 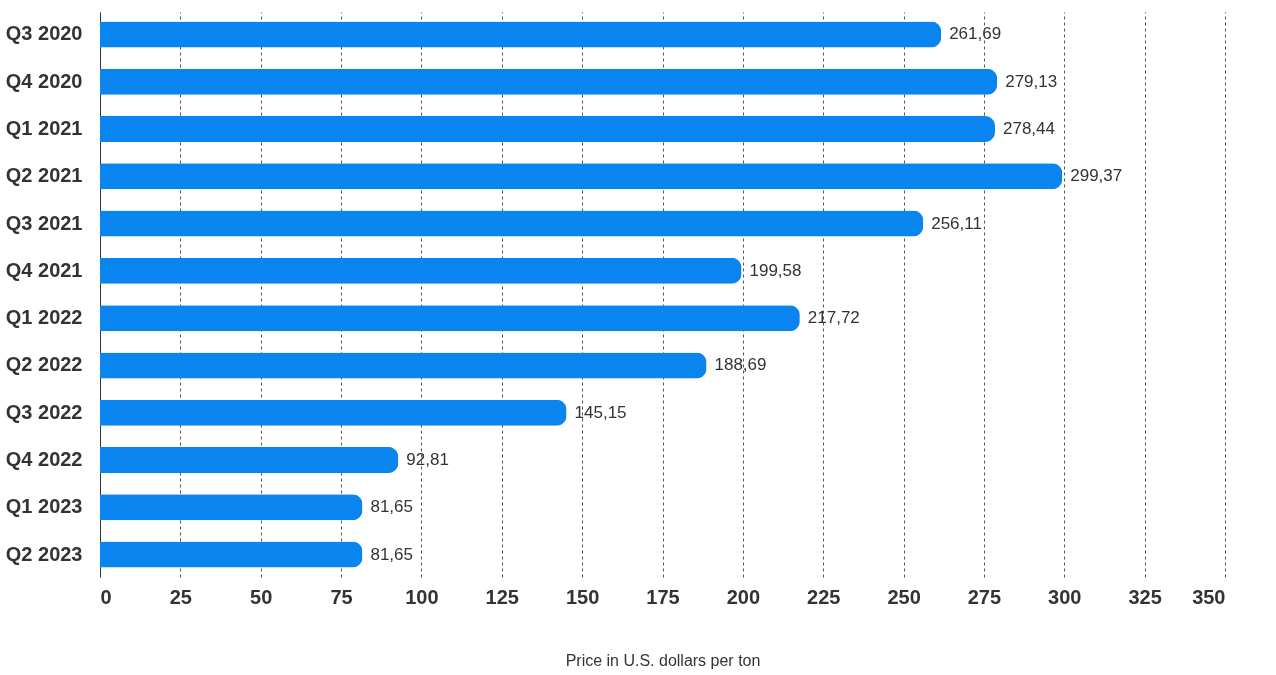 What do you see at coordinates (106, 596) in the screenshot?
I see `x-tick-label: 0` at bounding box center [106, 596].